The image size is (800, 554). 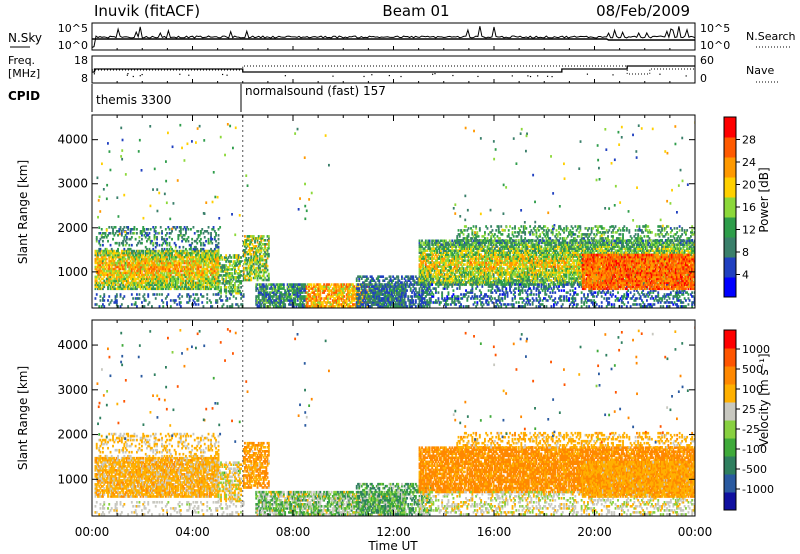 What do you see at coordinates (73, 28) in the screenshot?
I see `nsky-tick-top-left: 10^5` at bounding box center [73, 28].